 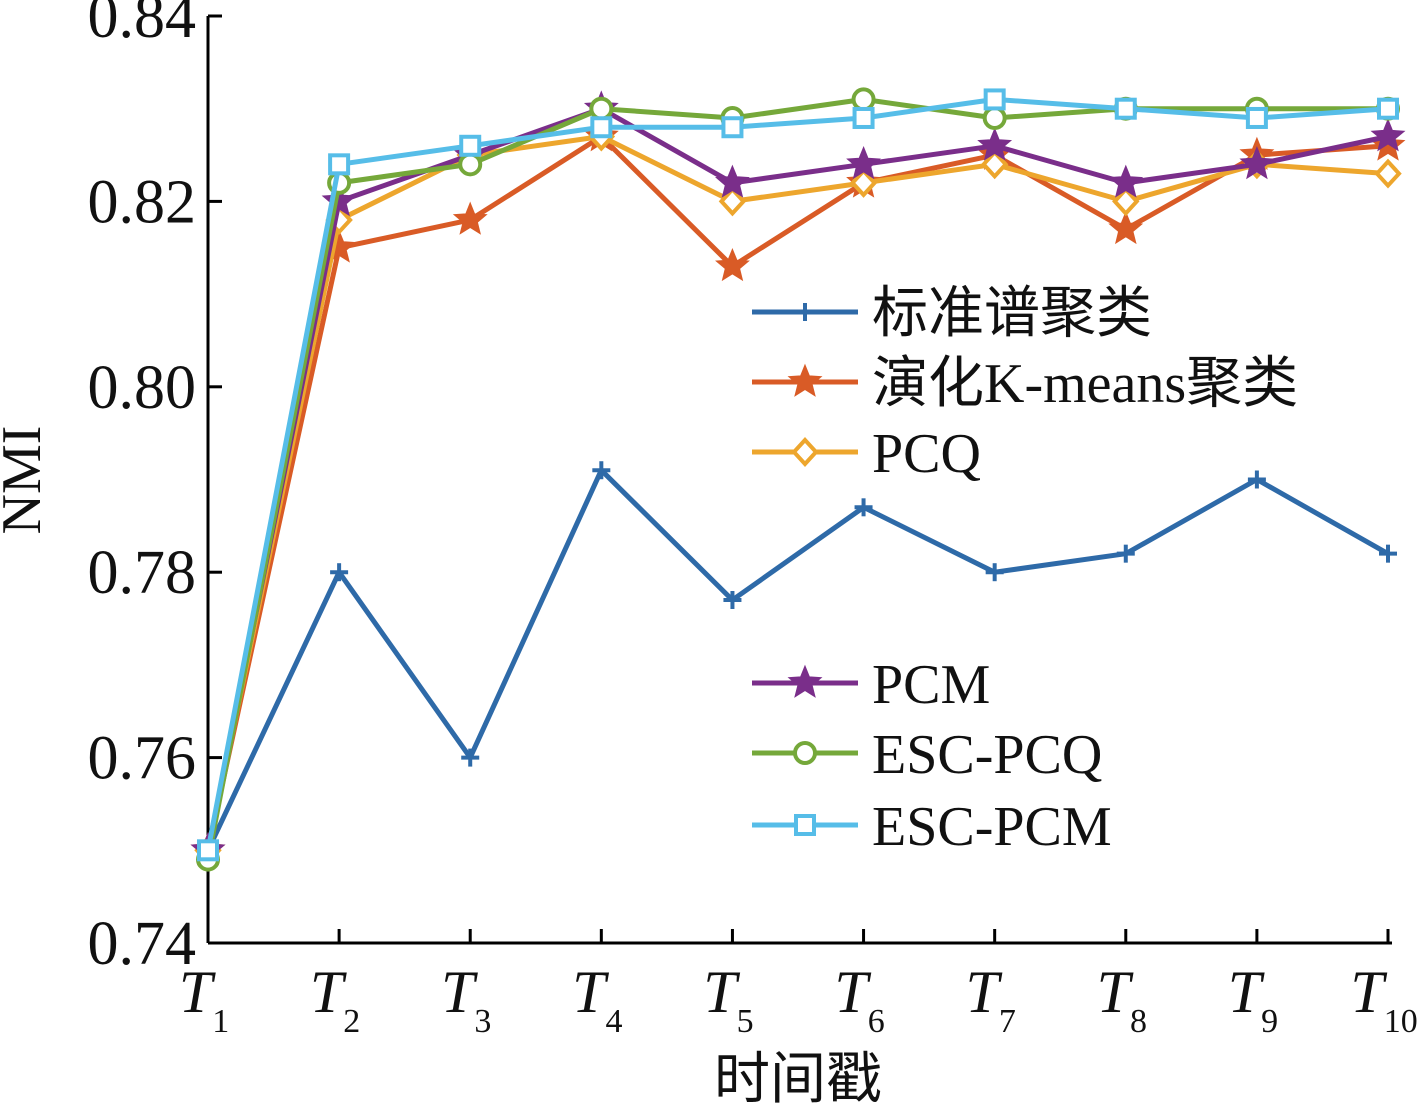 I want to click on legend-label: 演化K-means聚类, so click(x=1085, y=384).